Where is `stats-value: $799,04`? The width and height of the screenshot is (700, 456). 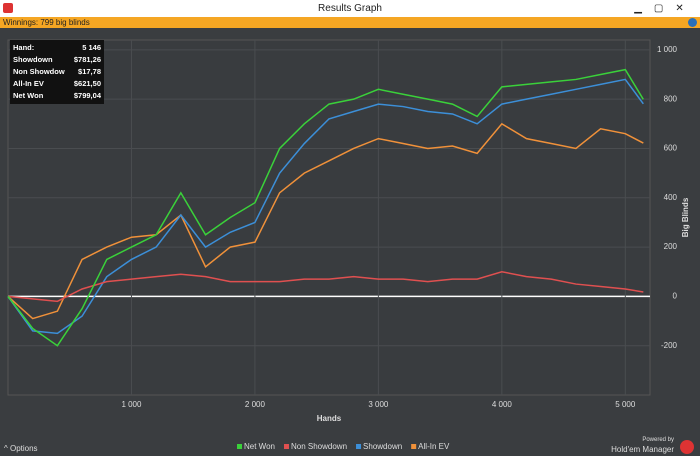 stats-value: $799,04 is located at coordinates (87, 95).